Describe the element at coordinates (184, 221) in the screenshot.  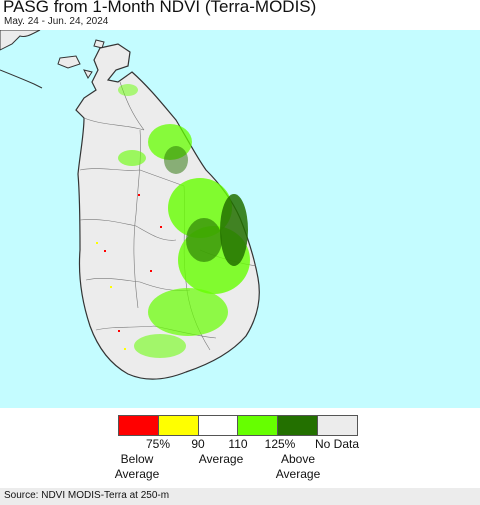
I see `above-average-areas` at that location.